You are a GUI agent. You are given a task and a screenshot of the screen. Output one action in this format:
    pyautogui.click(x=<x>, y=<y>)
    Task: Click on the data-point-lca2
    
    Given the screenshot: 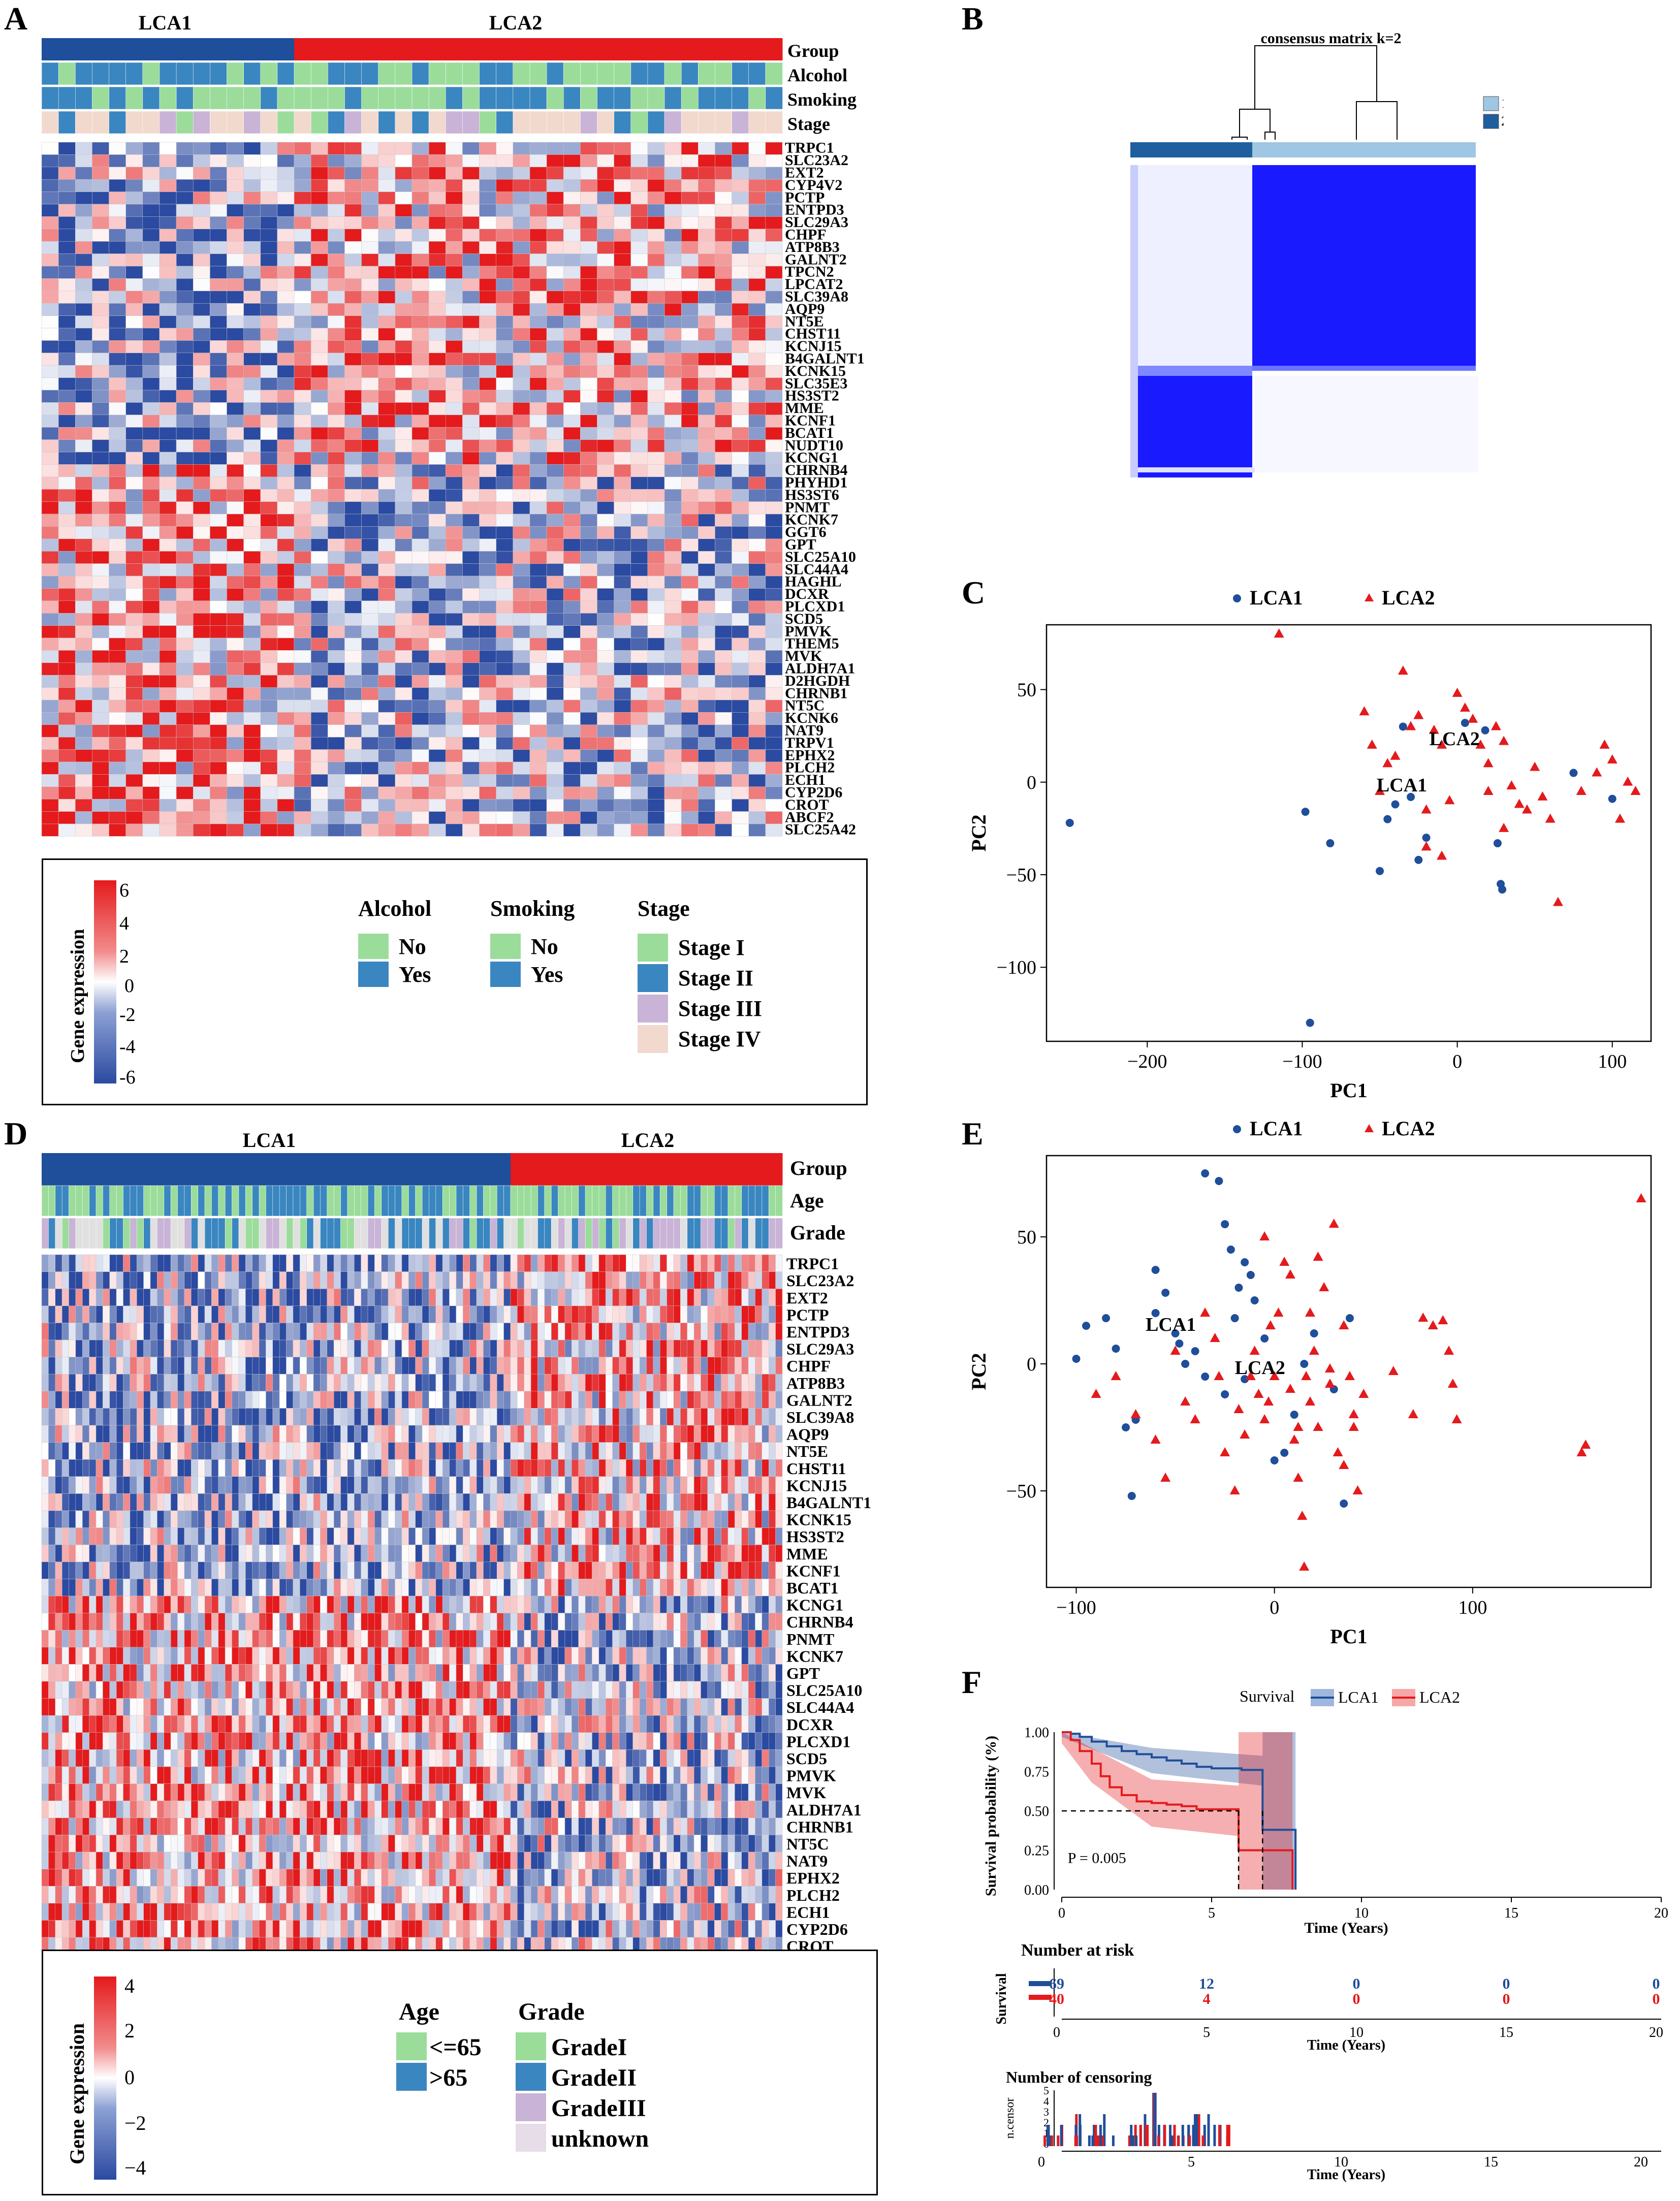 What is the action you would take?
    pyautogui.click(x=1395, y=755)
    